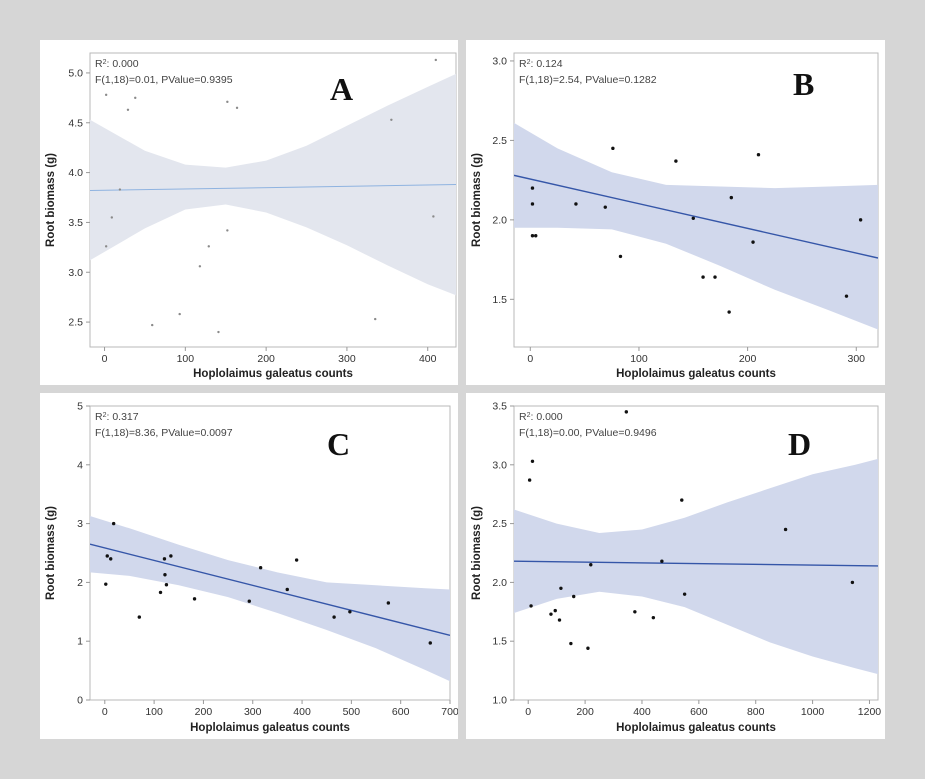 The image size is (925, 779). What do you see at coordinates (499, 701) in the screenshot?
I see `y-tick-label: 1.0` at bounding box center [499, 701].